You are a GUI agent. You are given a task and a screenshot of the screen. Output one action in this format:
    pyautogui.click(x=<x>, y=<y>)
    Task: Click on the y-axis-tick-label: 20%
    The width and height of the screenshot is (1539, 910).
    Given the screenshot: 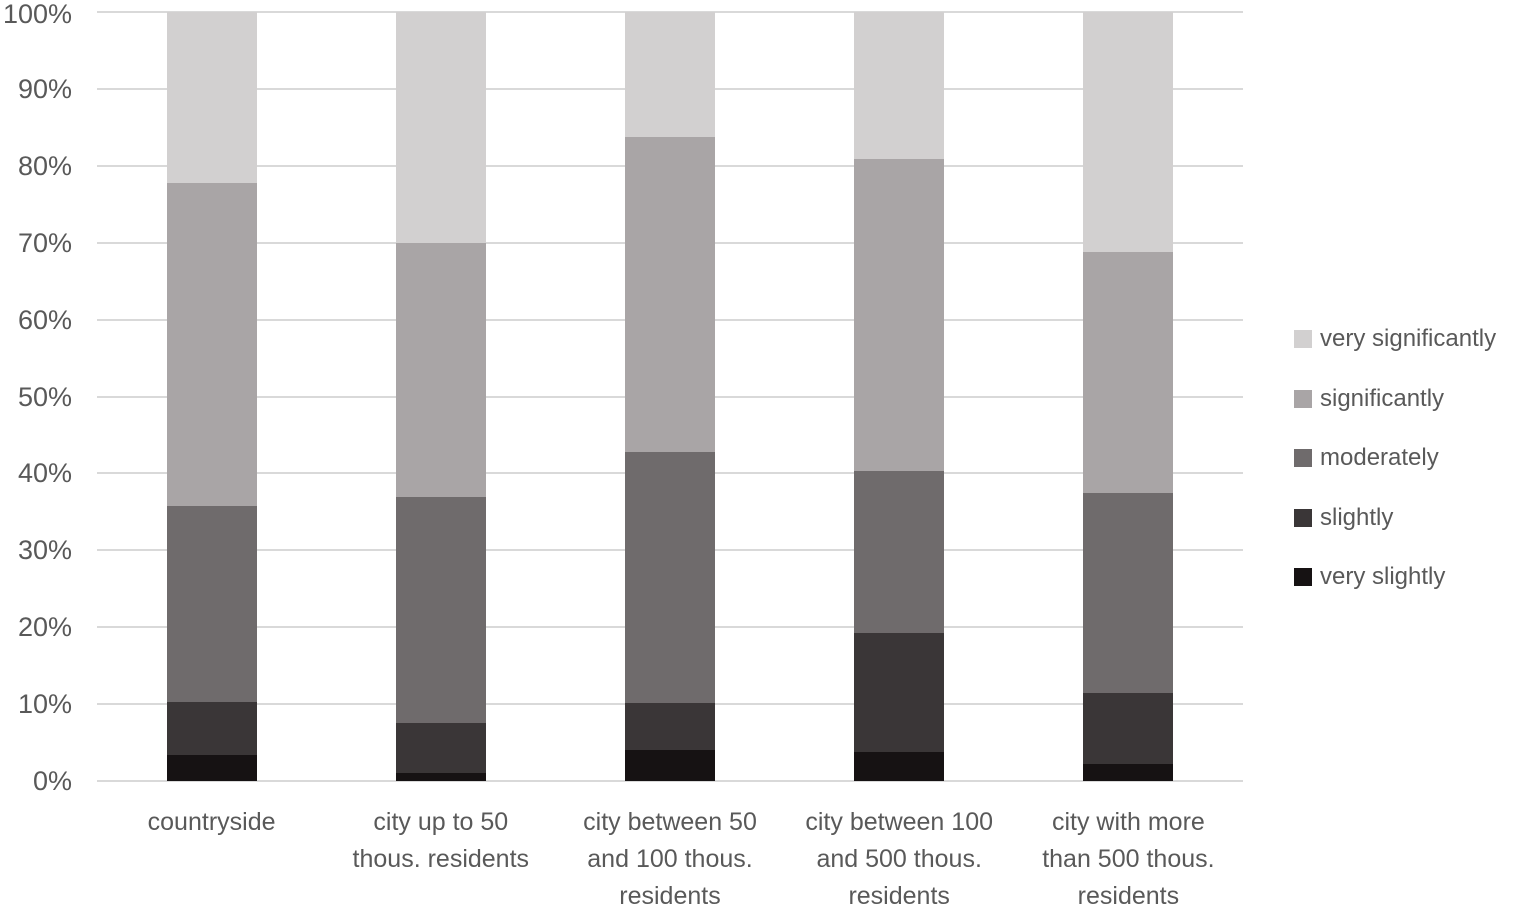 What is the action you would take?
    pyautogui.click(x=44, y=627)
    